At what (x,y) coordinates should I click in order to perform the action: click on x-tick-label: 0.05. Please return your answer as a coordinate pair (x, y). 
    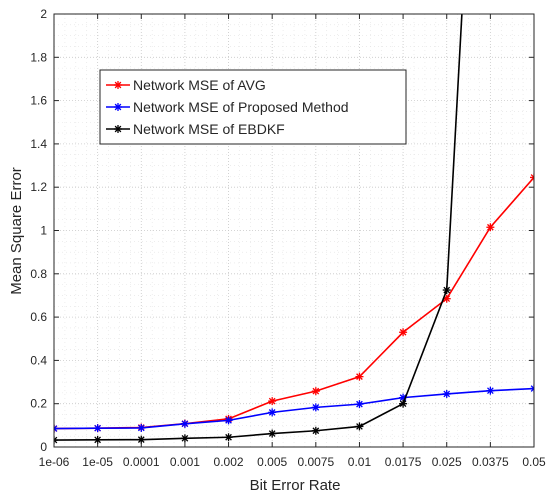
    Looking at the image, I should click on (534, 462).